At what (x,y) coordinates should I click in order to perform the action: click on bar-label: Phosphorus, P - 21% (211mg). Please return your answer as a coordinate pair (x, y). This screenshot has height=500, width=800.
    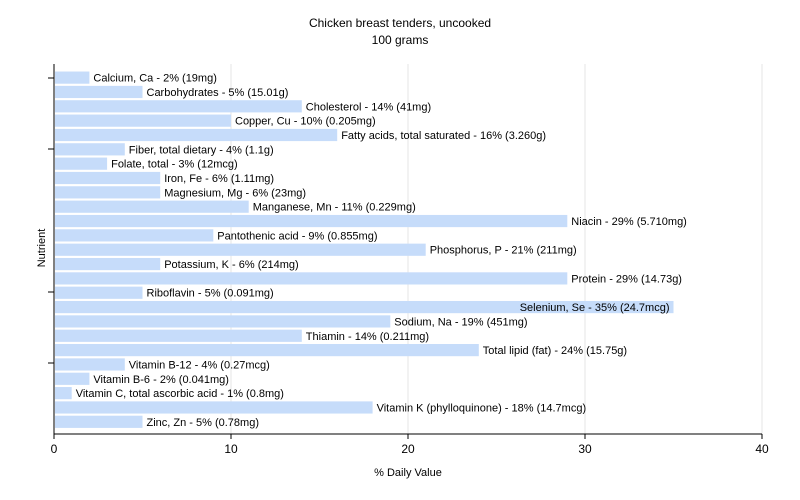
    Looking at the image, I should click on (503, 251).